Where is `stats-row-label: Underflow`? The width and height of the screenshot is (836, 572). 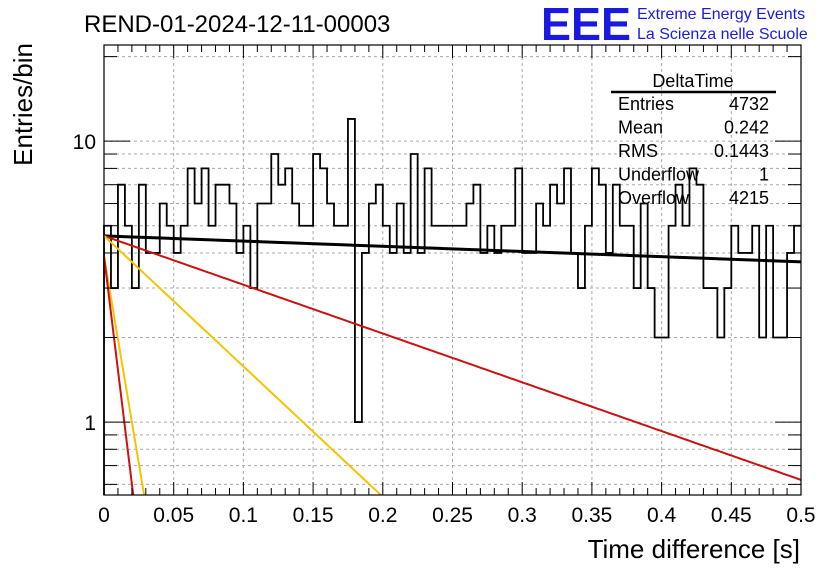 stats-row-label: Underflow is located at coordinates (659, 175).